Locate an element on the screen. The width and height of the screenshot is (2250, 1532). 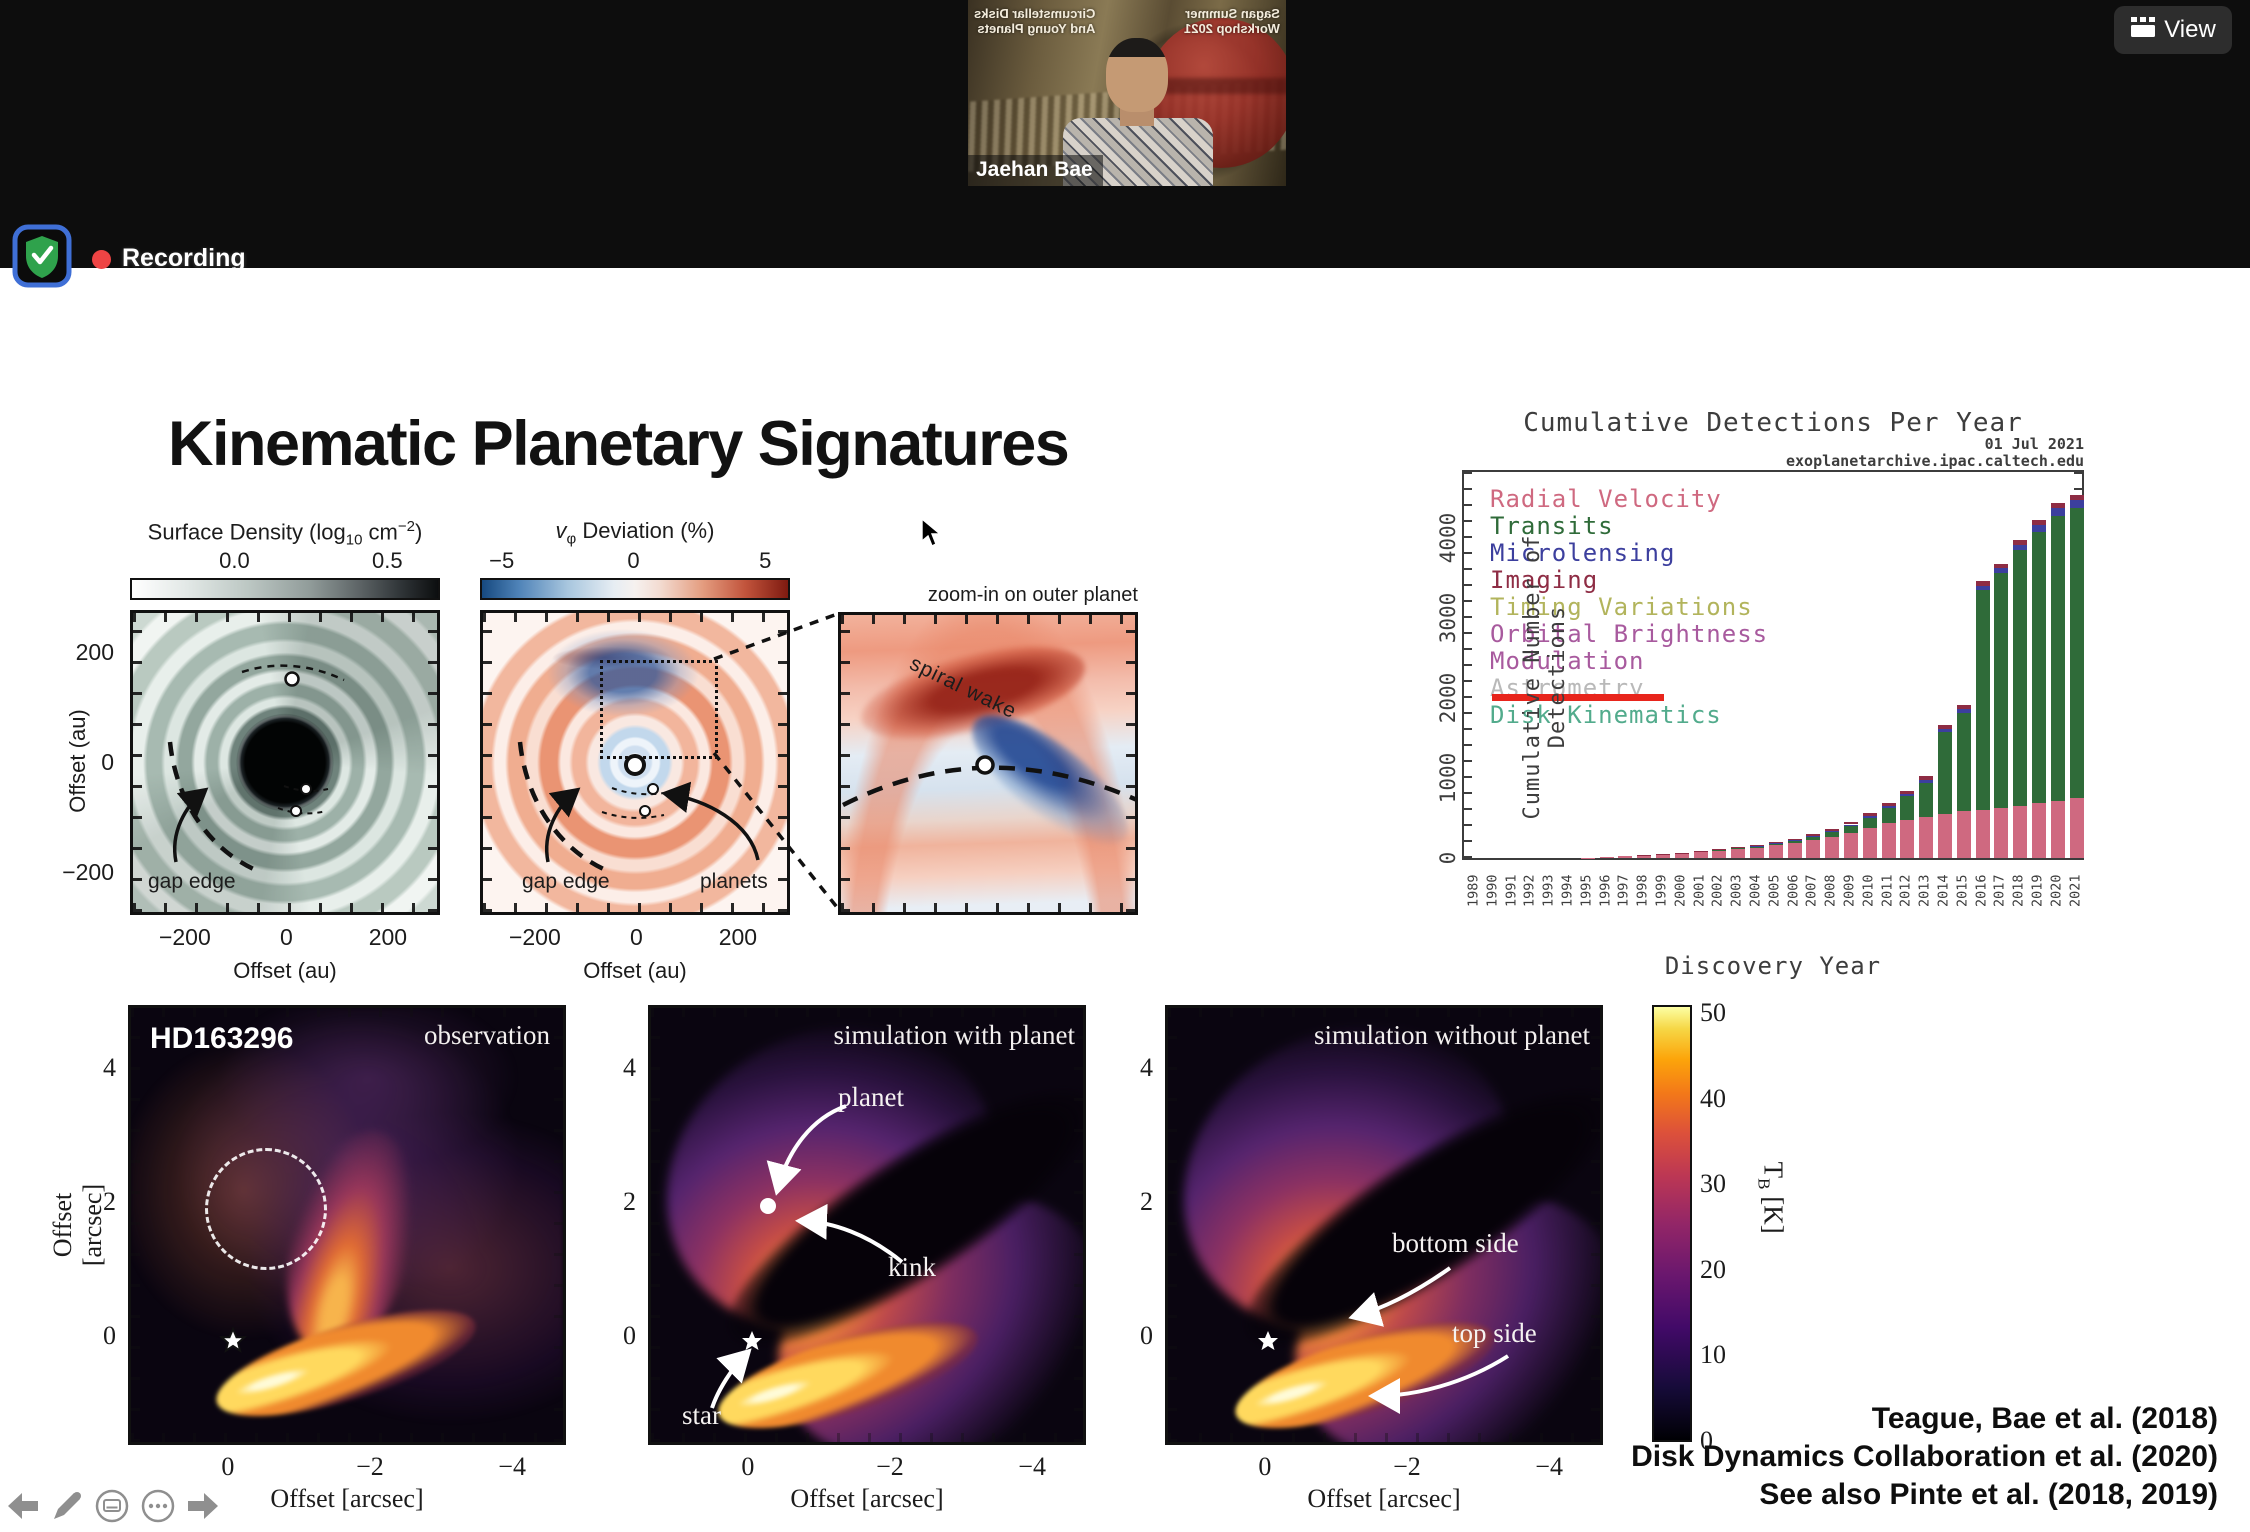
surface-density-x-ticks: −200 0 200 is located at coordinates (285, 938).